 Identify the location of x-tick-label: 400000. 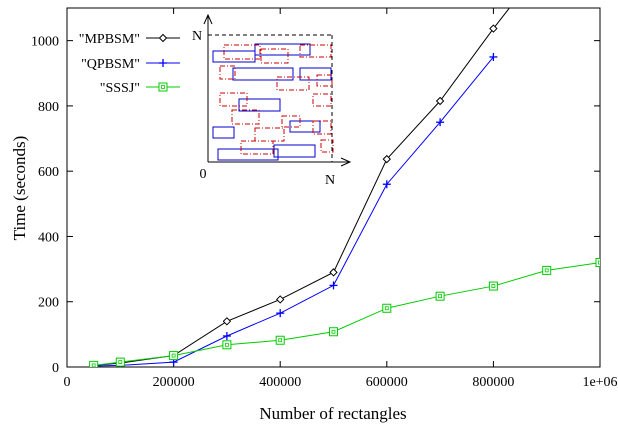
(280, 382).